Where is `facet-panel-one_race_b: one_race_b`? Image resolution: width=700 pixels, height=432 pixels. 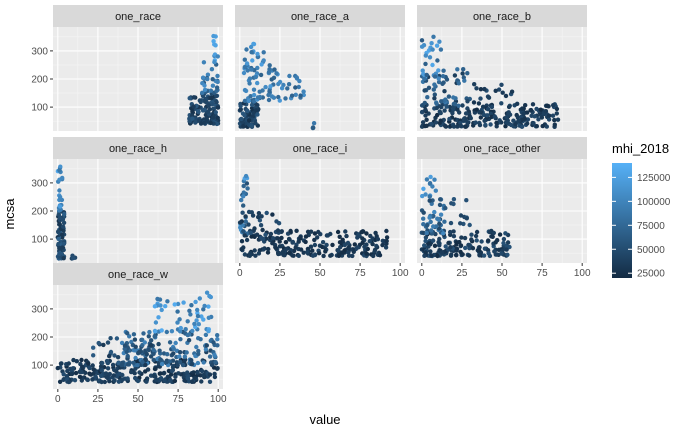
facet-panel-one_race_b: one_race_b is located at coordinates (502, 68).